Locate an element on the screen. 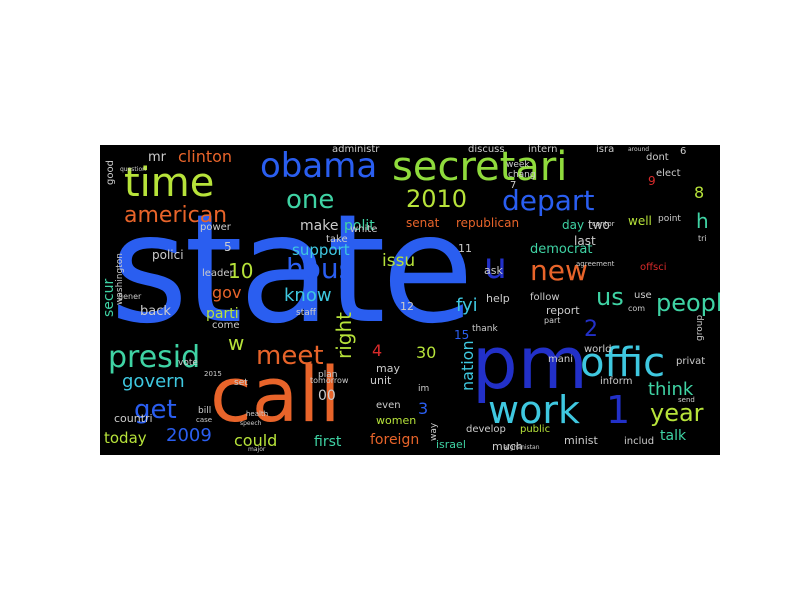  word-may: may is located at coordinates (388, 368).